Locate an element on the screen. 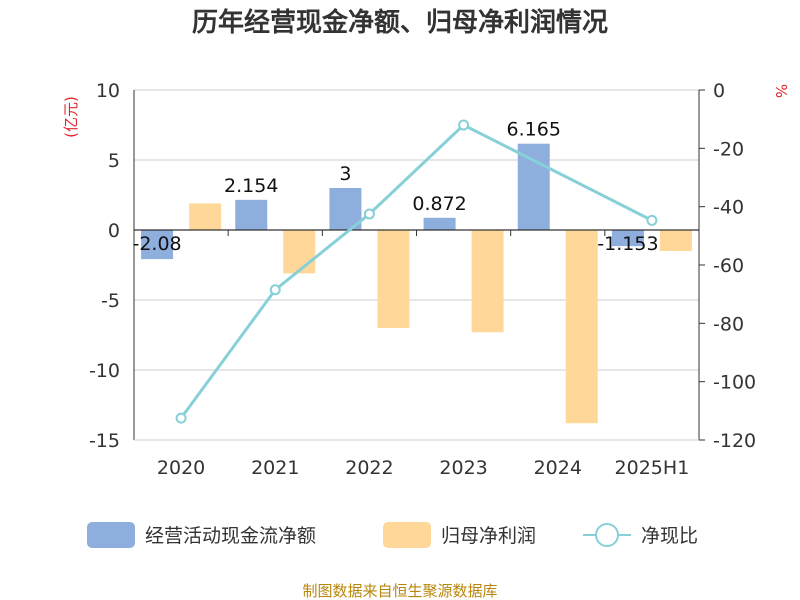 This screenshot has height=600, width=800. right-tick-label: -60 is located at coordinates (728, 266).